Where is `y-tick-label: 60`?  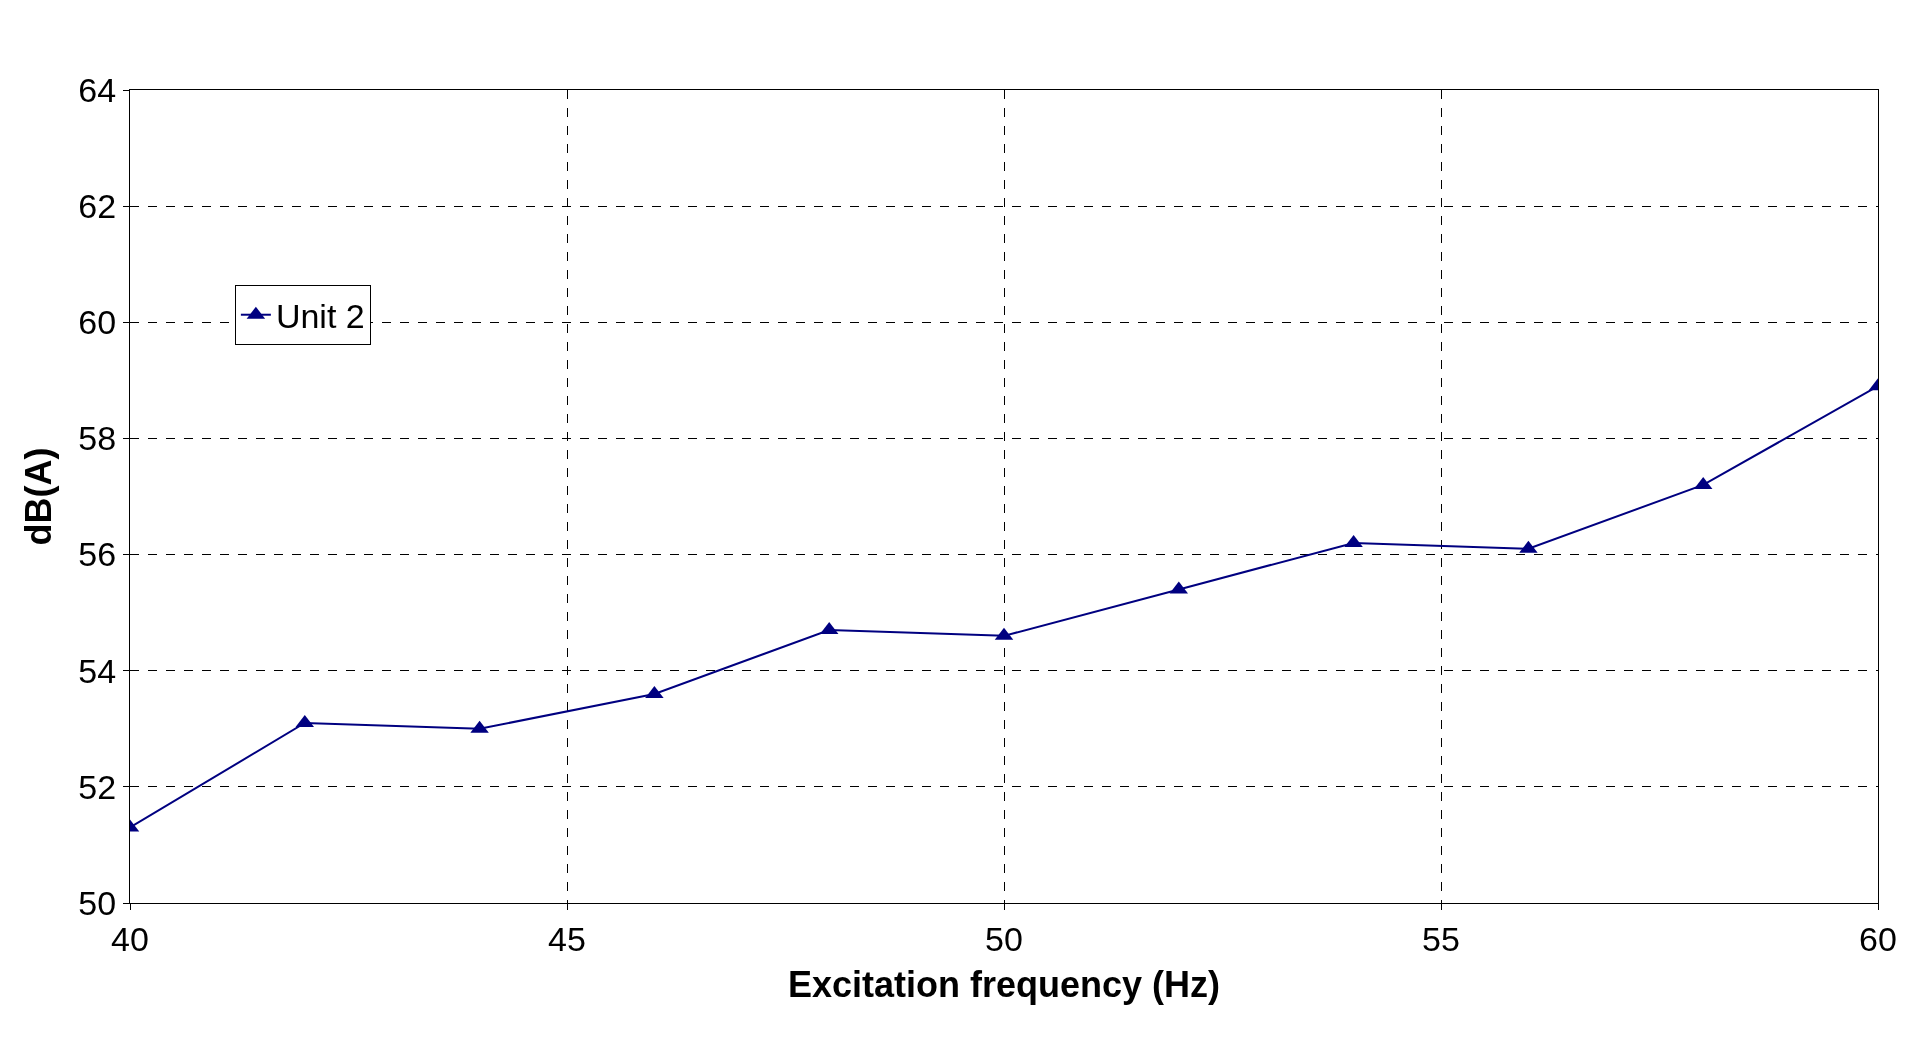
y-tick-label: 60 is located at coordinates (97, 322).